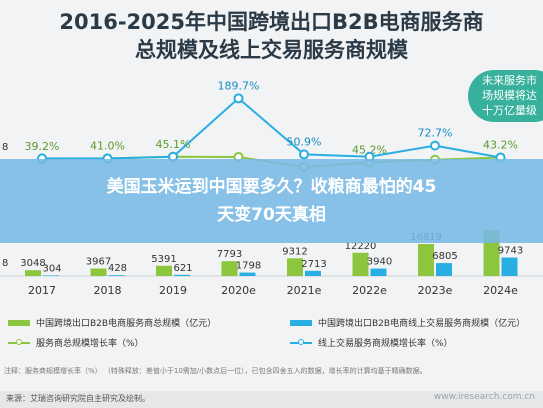 This screenshot has height=408, width=543. Describe the element at coordinates (42, 290) in the screenshot. I see `x-tick-label-2017: 2017` at that location.